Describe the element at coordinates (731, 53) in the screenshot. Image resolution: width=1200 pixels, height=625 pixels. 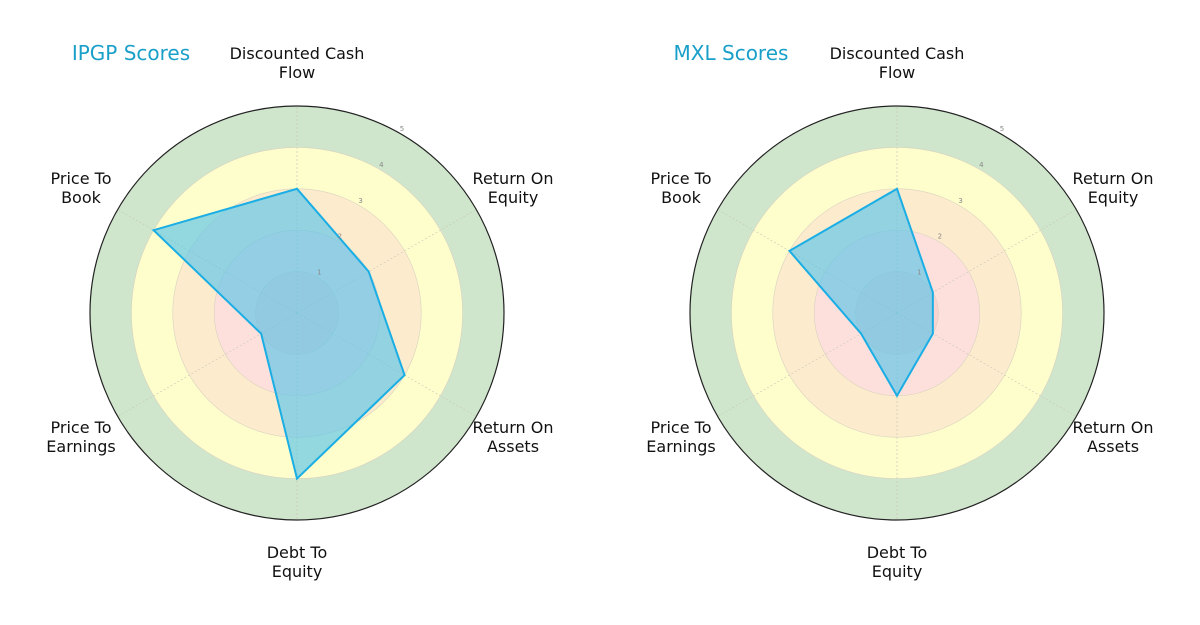
I see `mxl-chart-title: MXL Scores` at that location.